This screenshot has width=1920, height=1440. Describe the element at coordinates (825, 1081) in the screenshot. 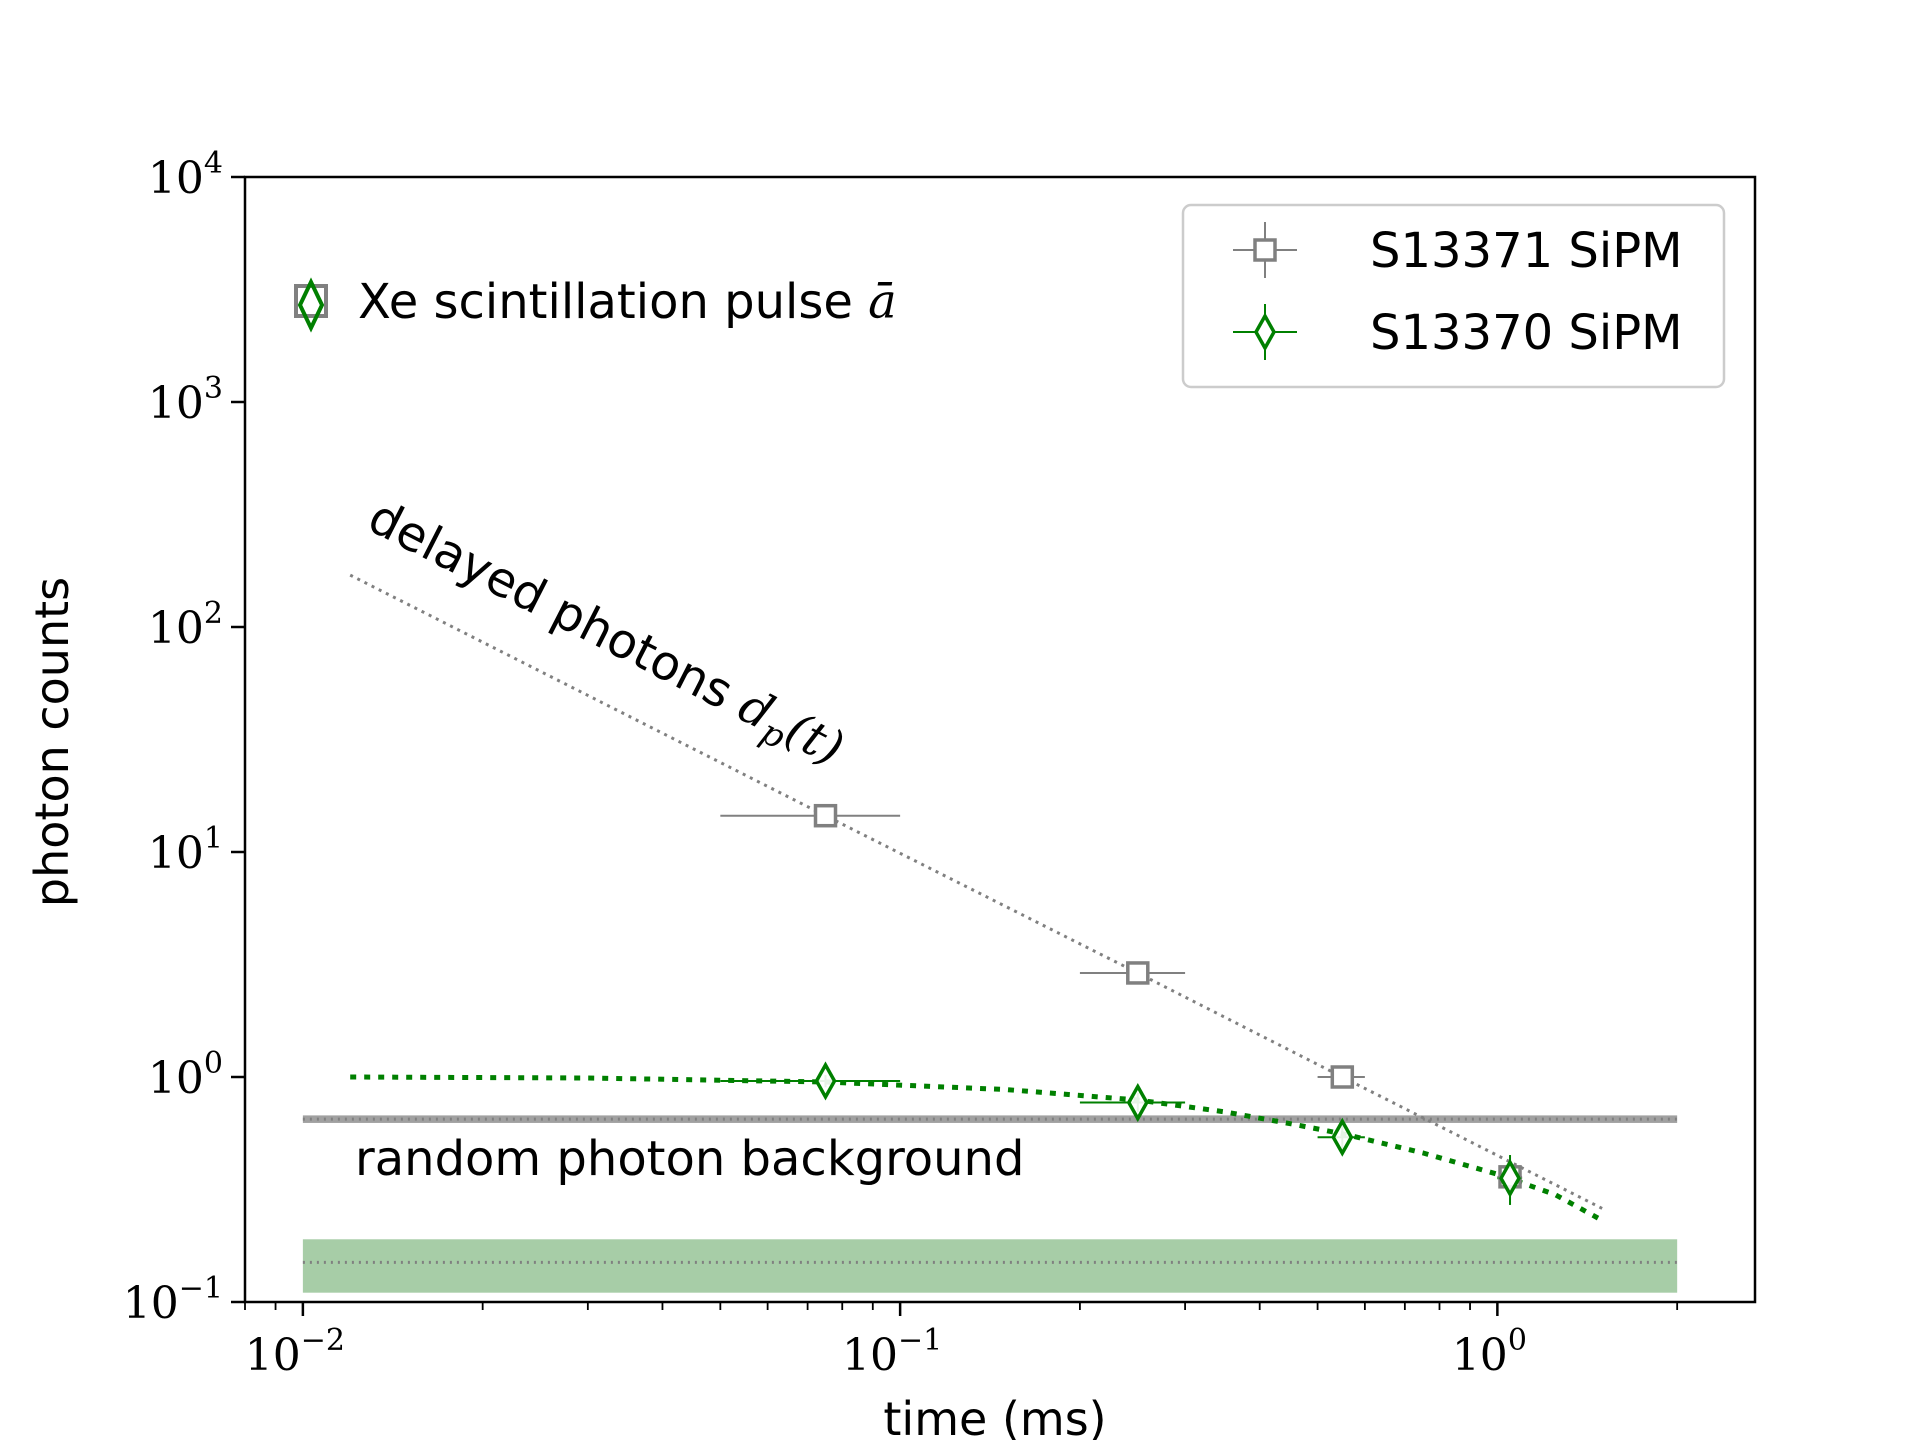

I see `marker-s2-p1` at that location.